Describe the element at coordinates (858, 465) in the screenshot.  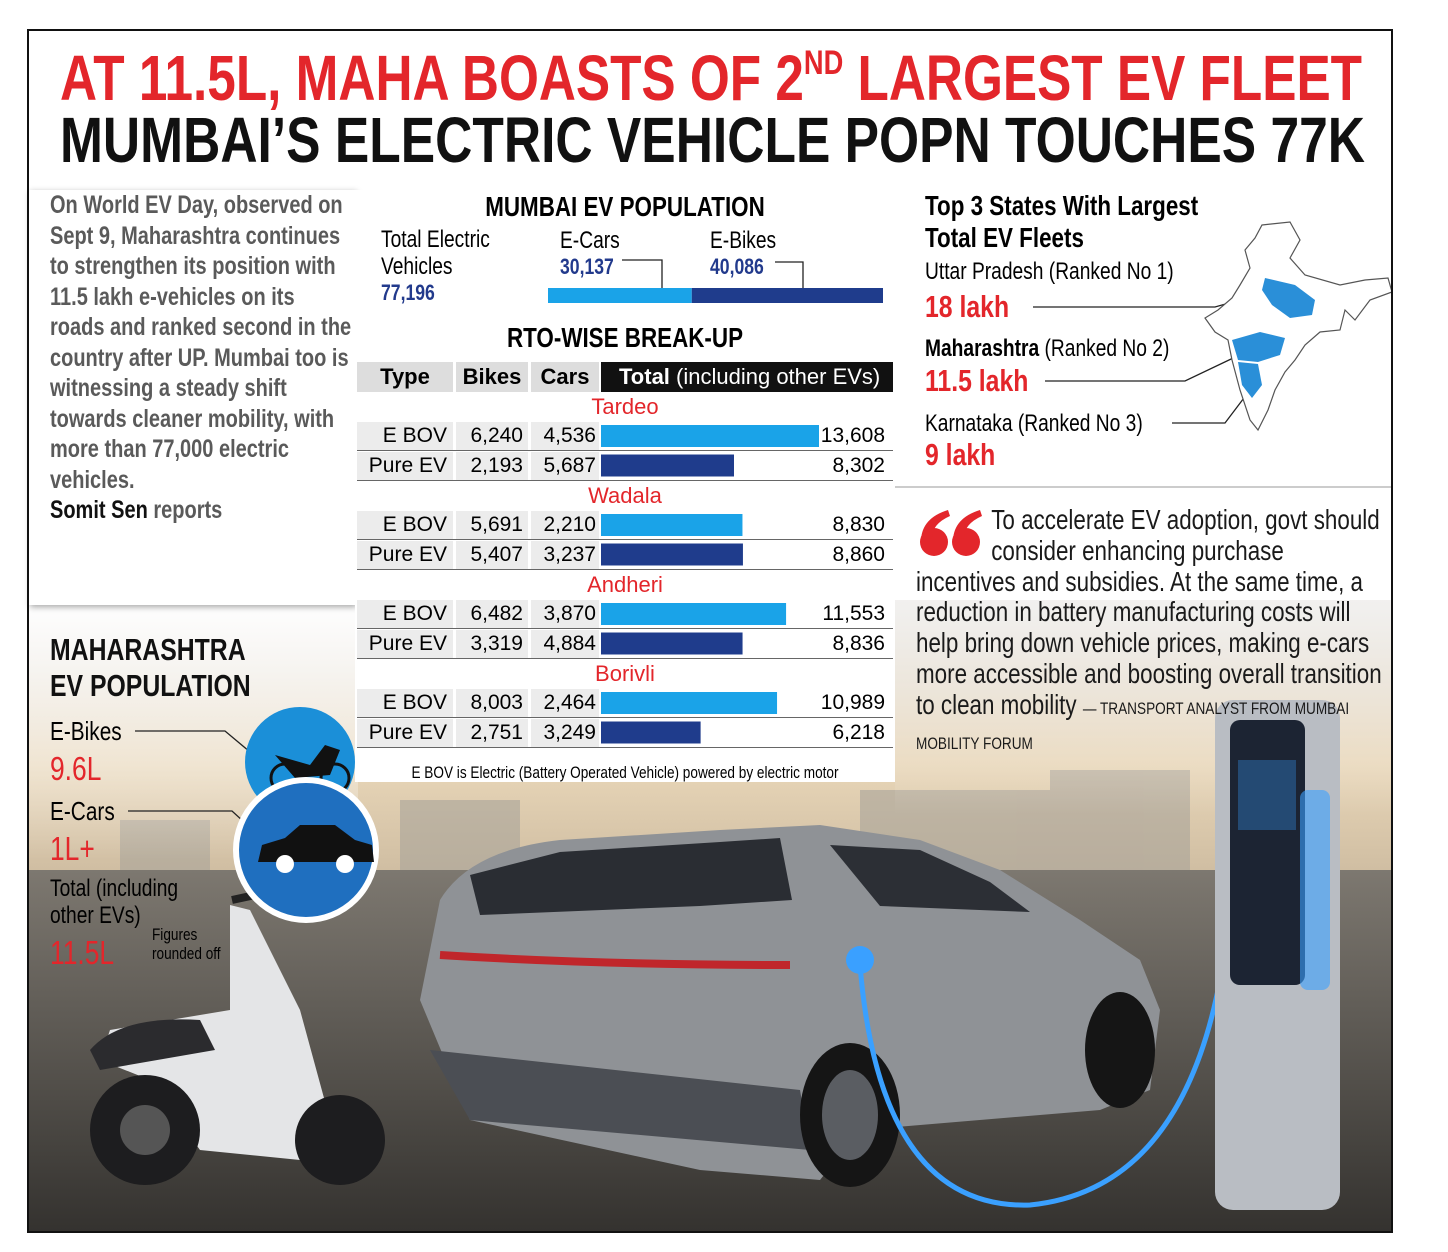
I see `cell-total: 8,302` at that location.